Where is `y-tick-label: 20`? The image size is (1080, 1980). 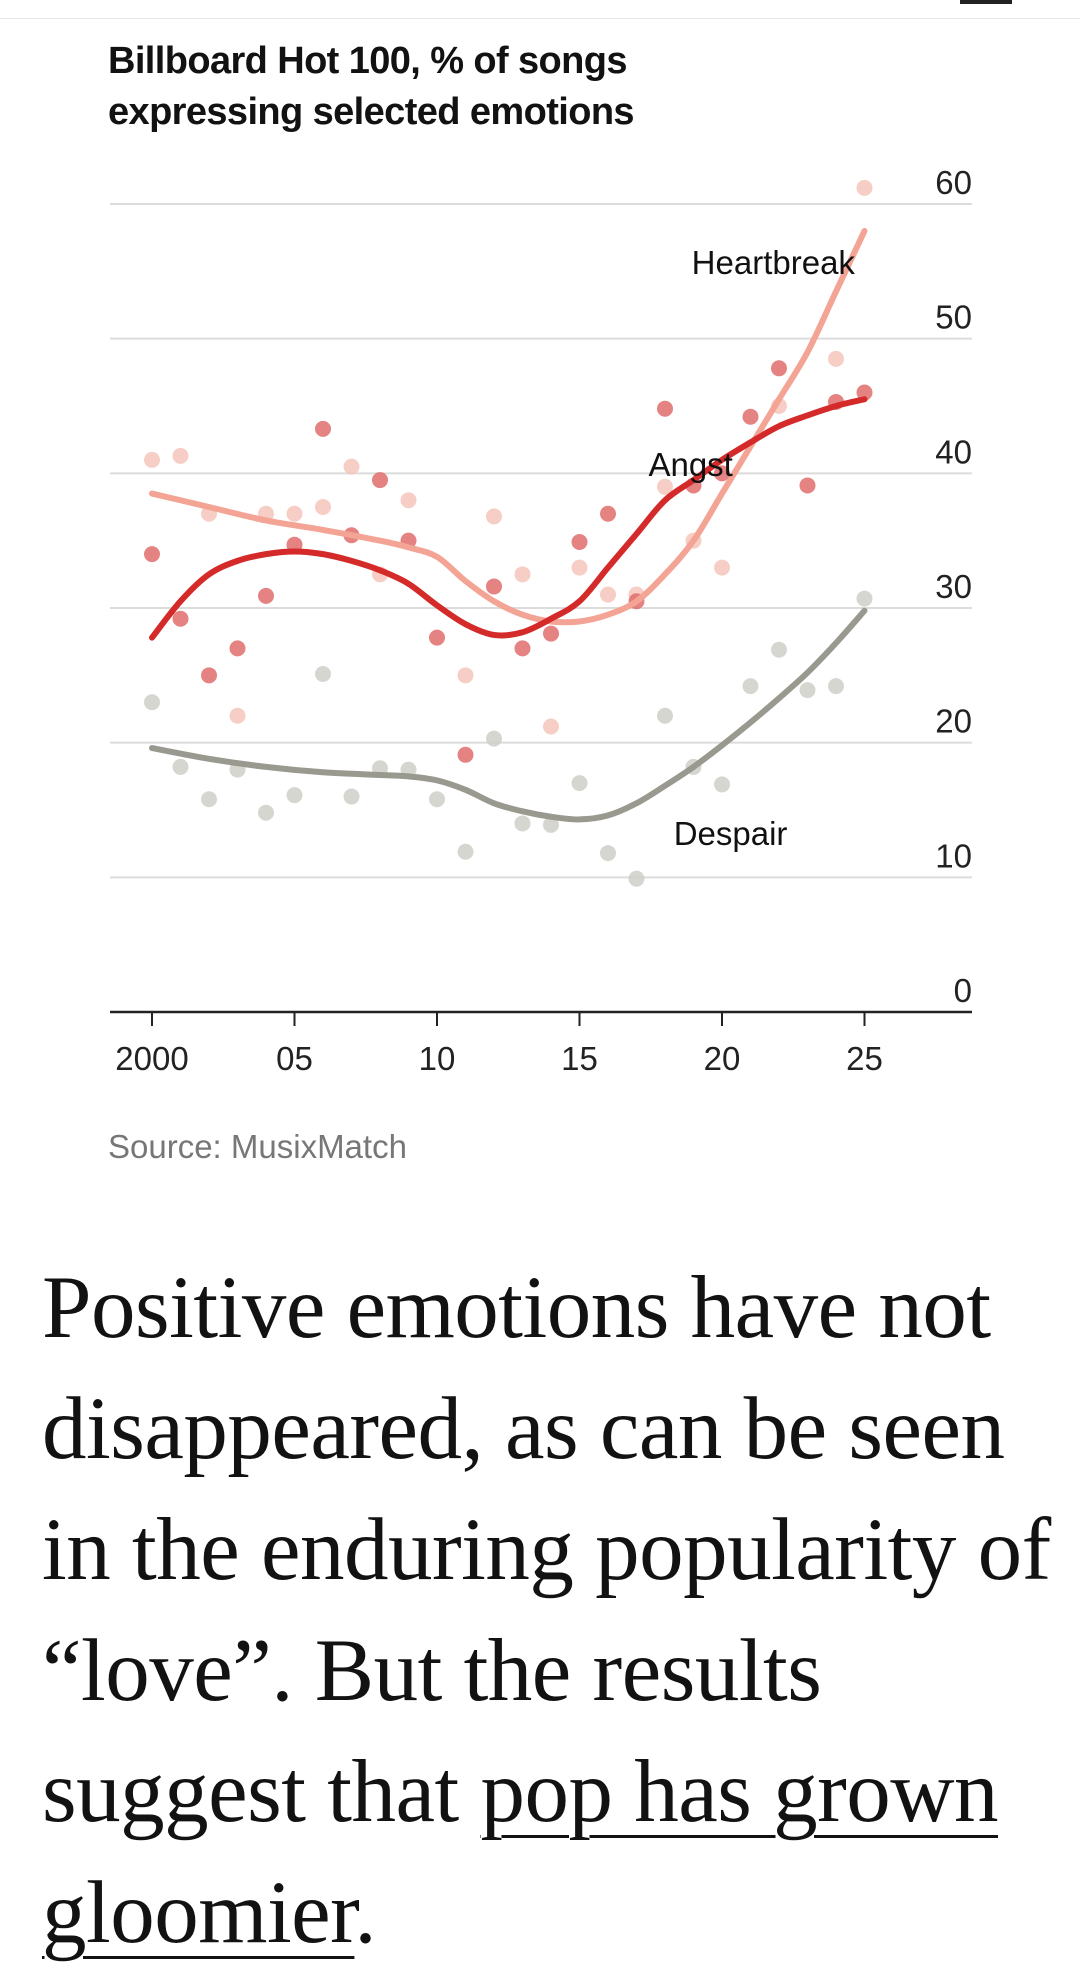
y-tick-label: 20 is located at coordinates (953, 721).